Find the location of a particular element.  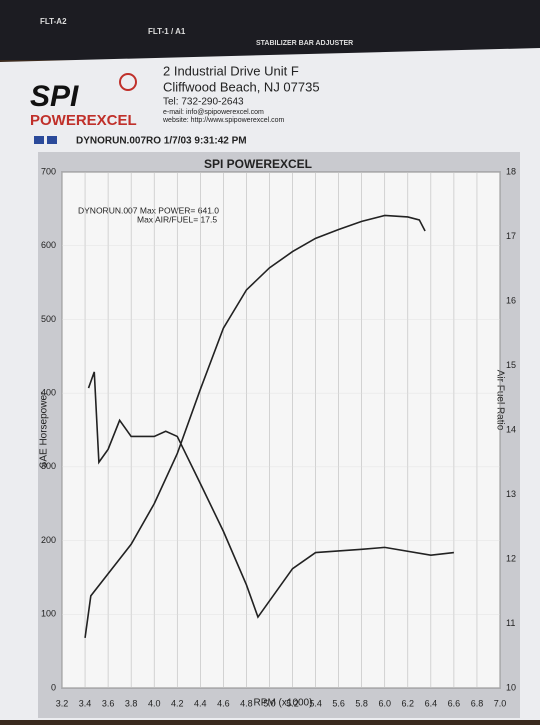

y-tick-label: 700 is located at coordinates (48, 171).